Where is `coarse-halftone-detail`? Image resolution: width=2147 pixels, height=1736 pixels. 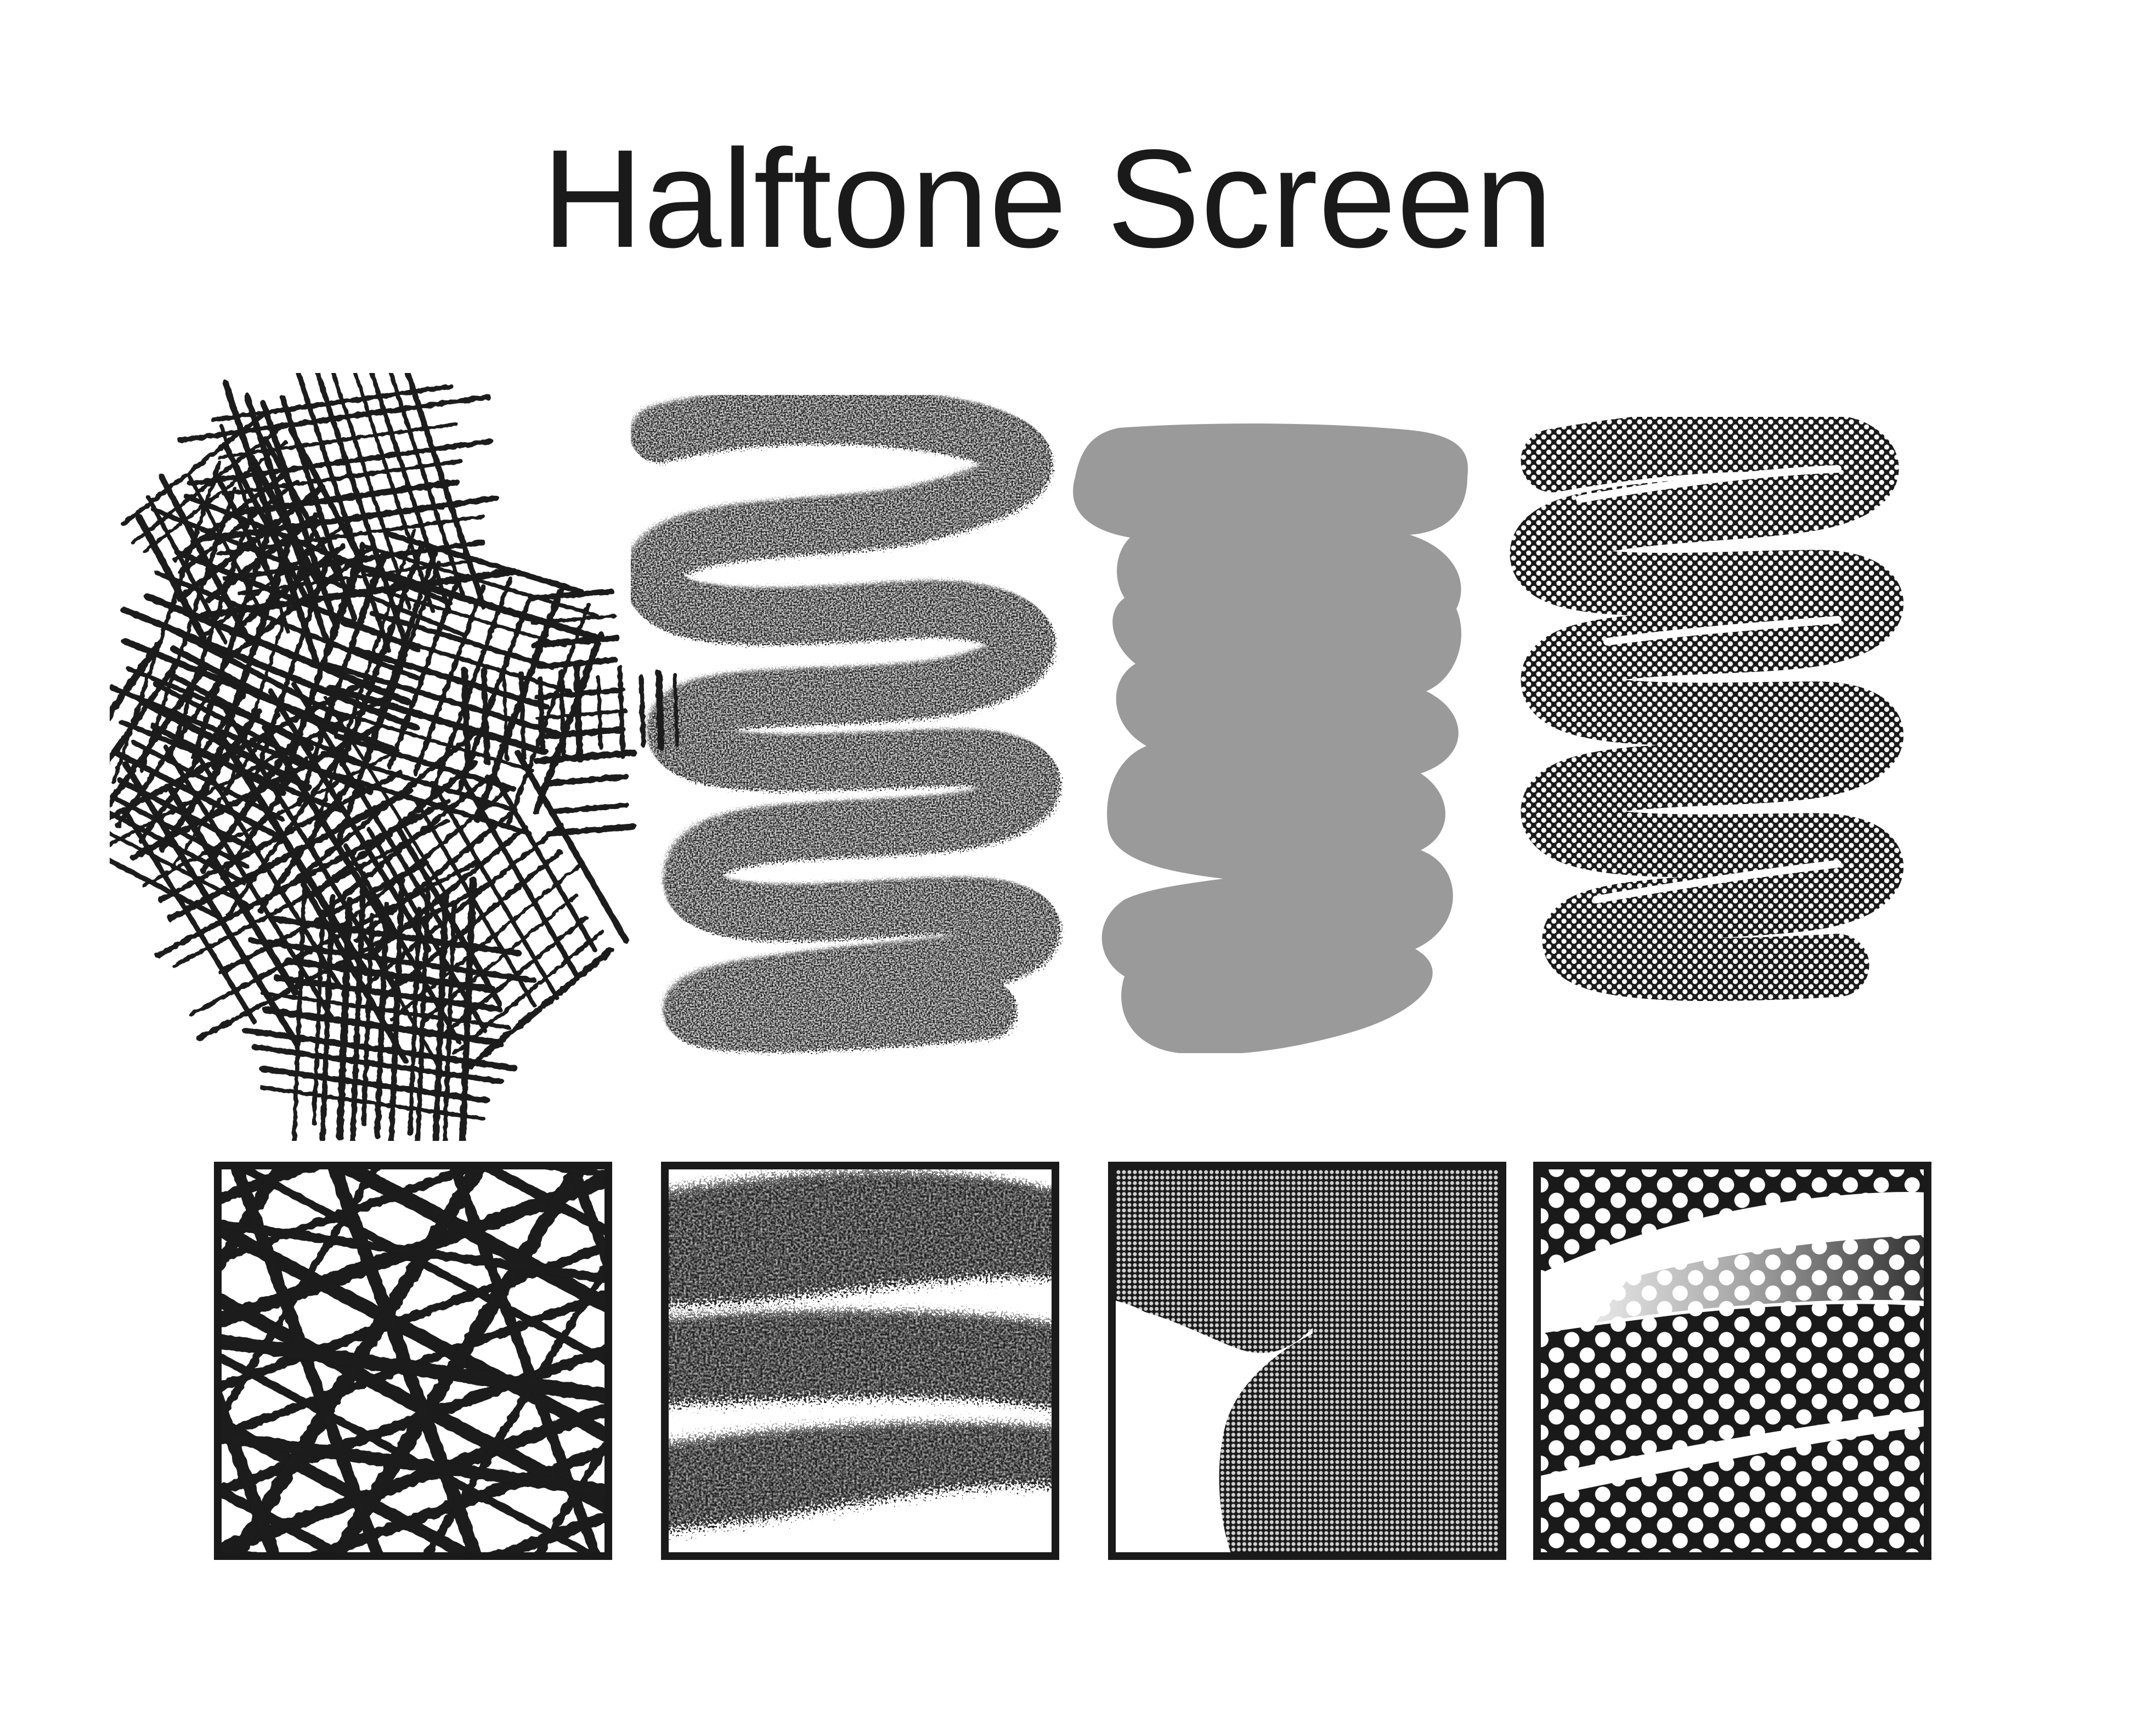 coarse-halftone-detail is located at coordinates (1732, 1361).